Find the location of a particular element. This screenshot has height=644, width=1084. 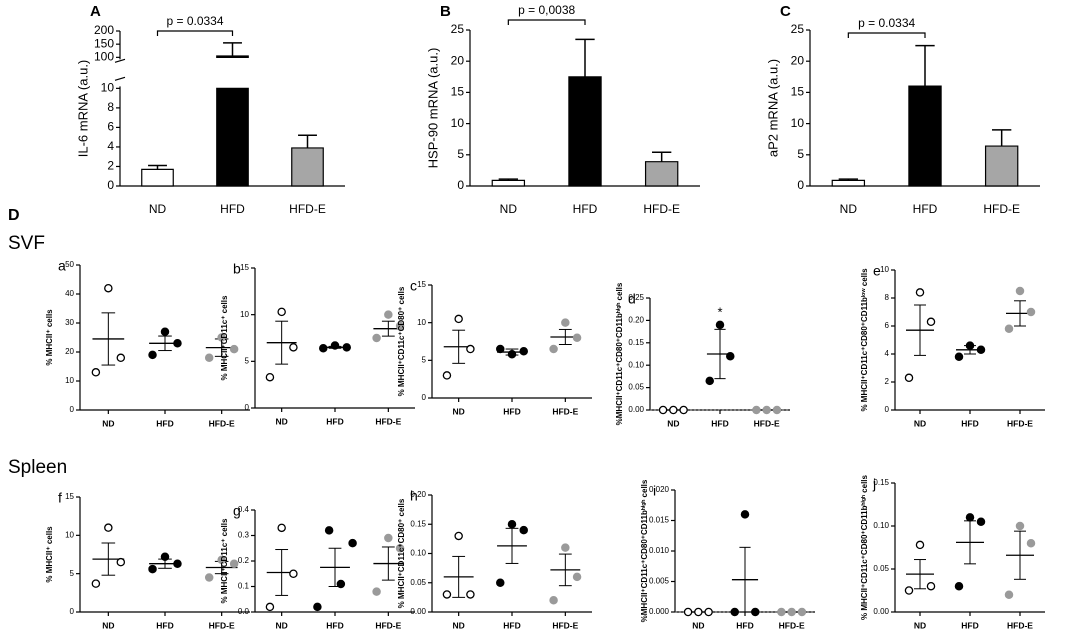

y-tick-label: 200 is located at coordinates (104, 30).